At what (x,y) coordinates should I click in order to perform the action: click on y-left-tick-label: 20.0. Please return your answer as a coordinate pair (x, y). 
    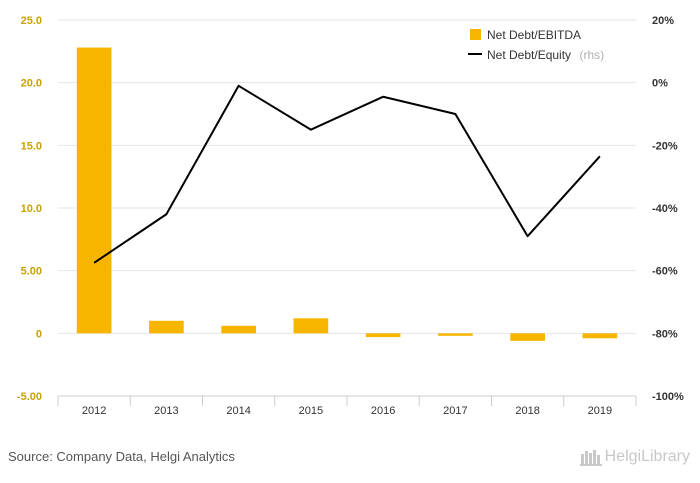
    Looking at the image, I should click on (31, 84).